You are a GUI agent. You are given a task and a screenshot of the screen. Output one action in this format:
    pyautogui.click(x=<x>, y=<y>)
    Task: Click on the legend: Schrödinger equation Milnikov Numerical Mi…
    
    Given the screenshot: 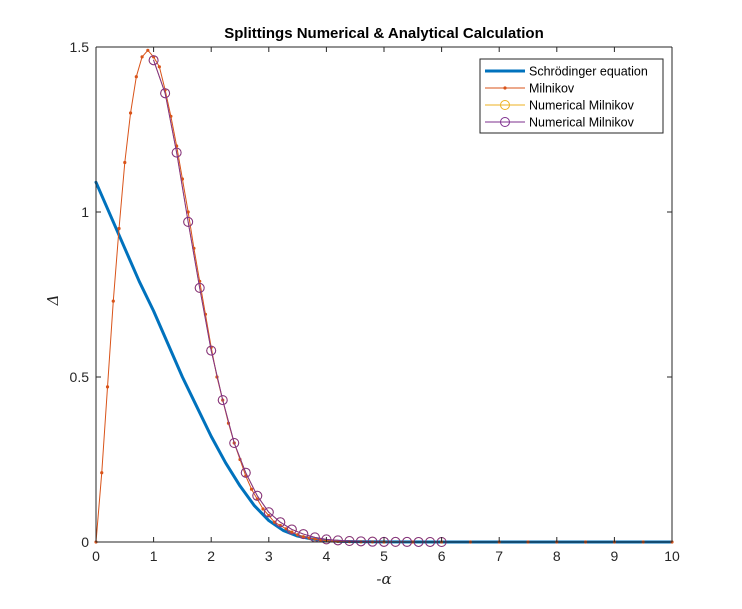 What is the action you would take?
    pyautogui.click(x=571, y=96)
    